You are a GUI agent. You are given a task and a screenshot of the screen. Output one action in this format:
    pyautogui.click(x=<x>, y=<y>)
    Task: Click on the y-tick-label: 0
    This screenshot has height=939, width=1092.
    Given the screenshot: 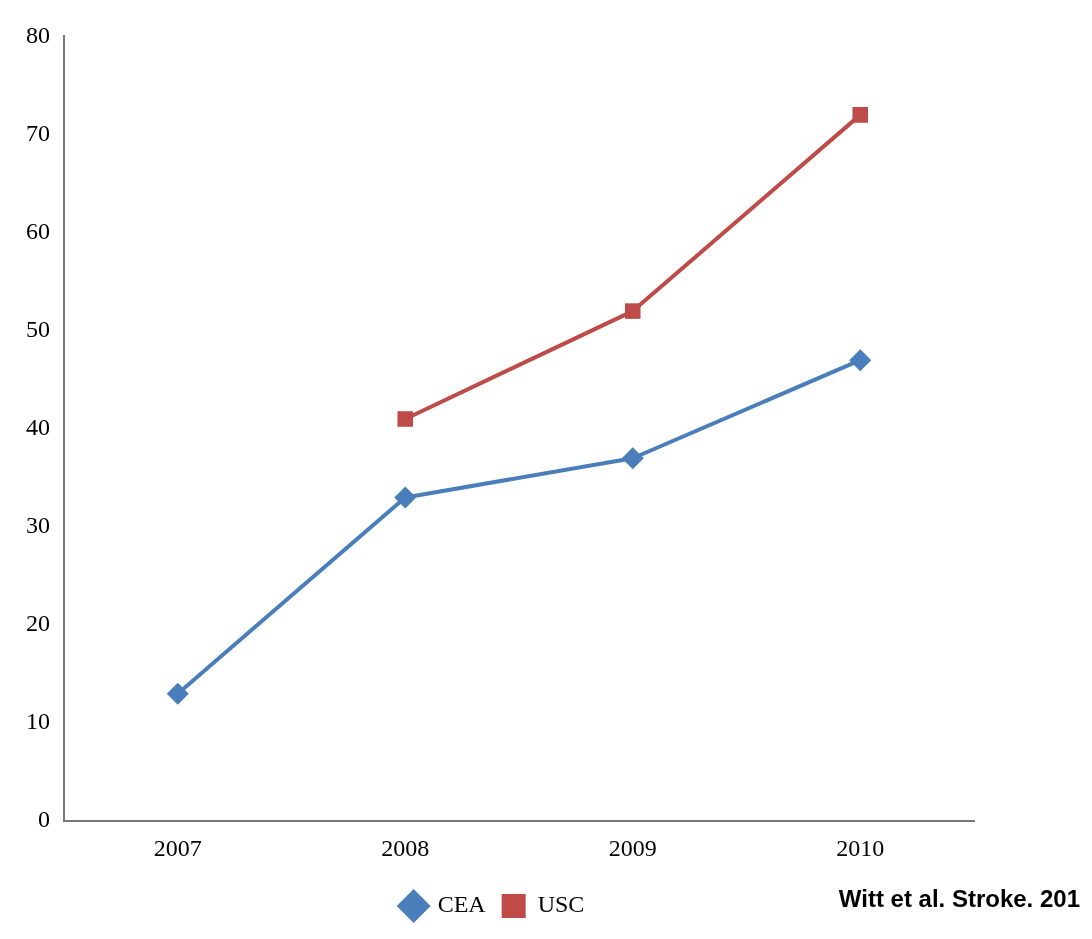 What is the action you would take?
    pyautogui.click(x=44, y=819)
    